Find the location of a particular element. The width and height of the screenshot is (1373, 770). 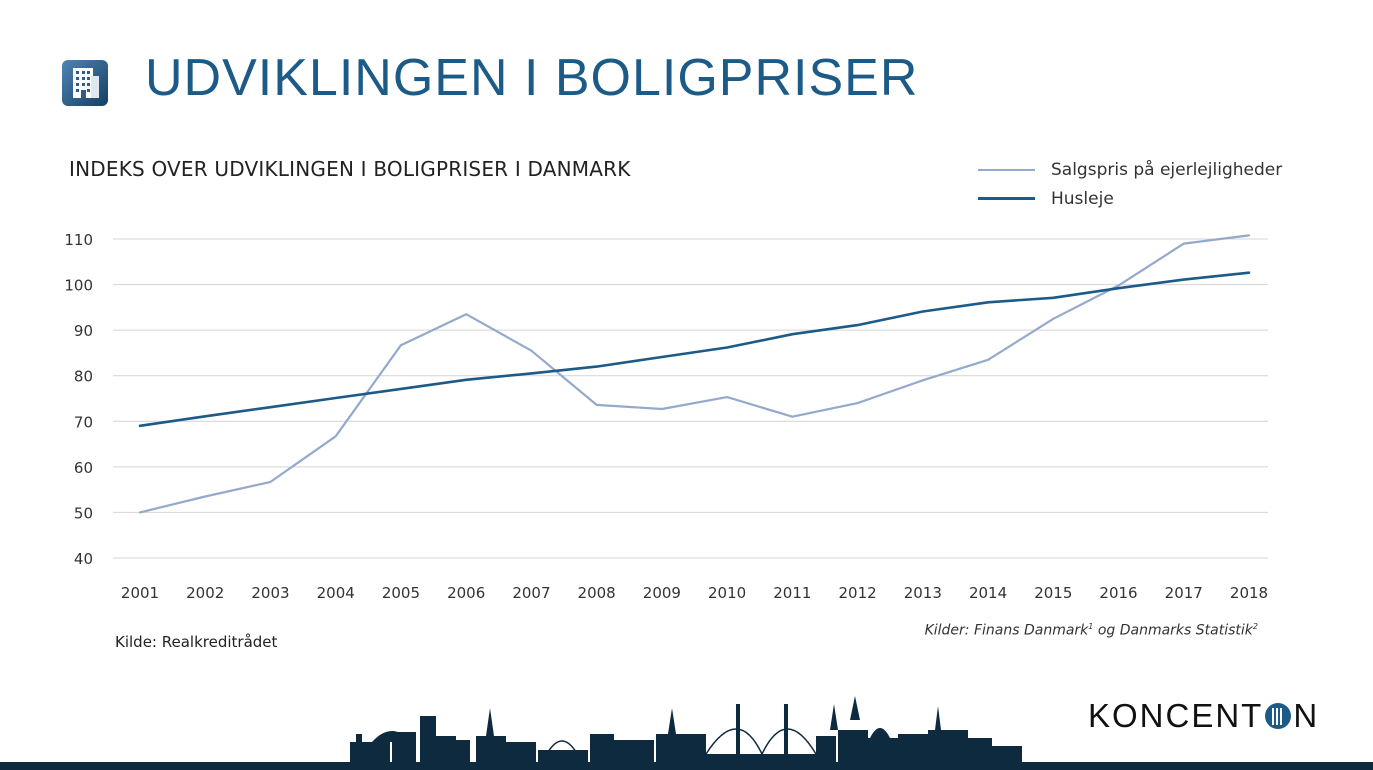

legend-item-husleje: Husleje is located at coordinates (1130, 198).